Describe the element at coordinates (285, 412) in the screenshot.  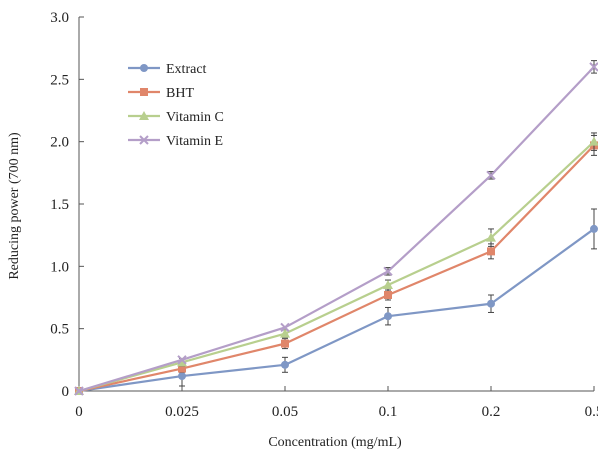
I see `x-tick-label: 0.05` at that location.